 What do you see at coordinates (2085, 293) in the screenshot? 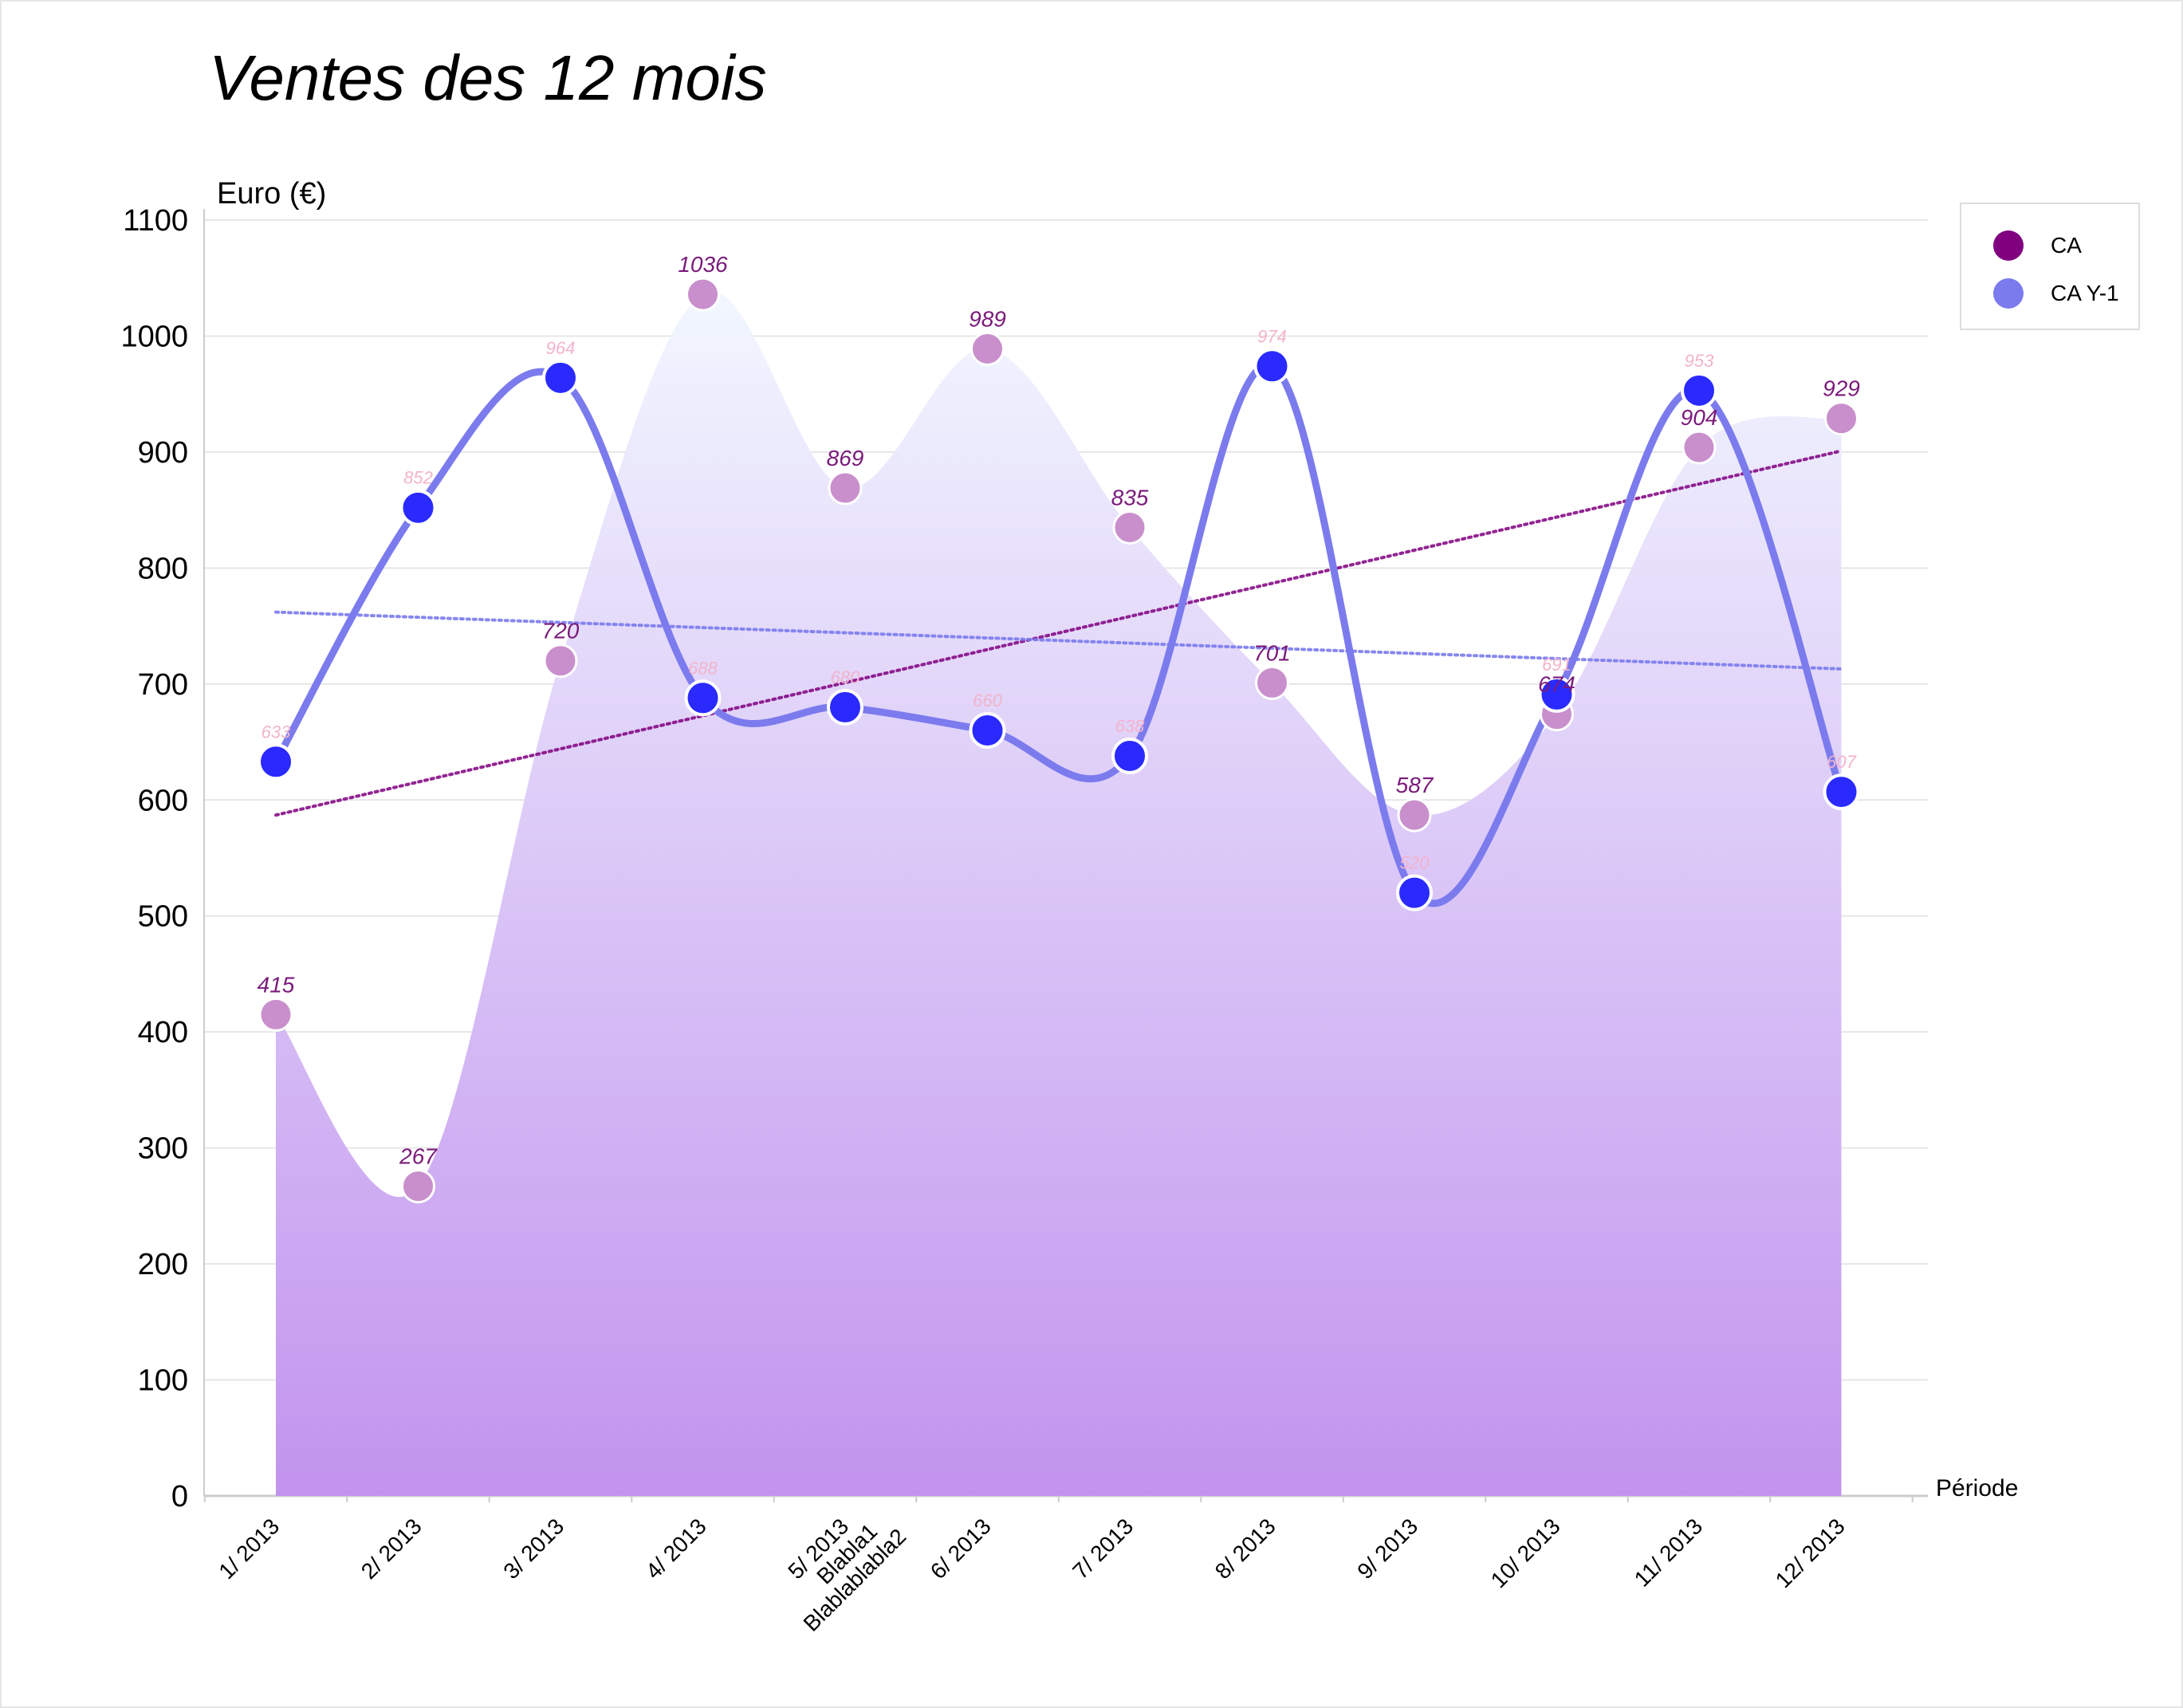
I see `legend-label-ca-y1: CA Y-1` at bounding box center [2085, 293].